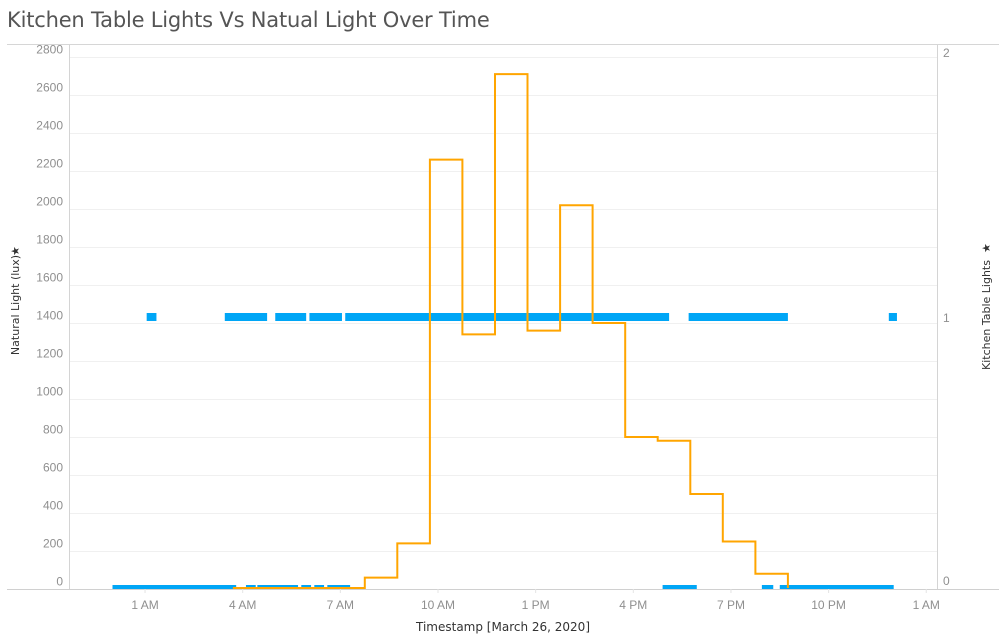 This screenshot has width=999, height=643. I want to click on x-tick-label: 10 PM, so click(828, 605).